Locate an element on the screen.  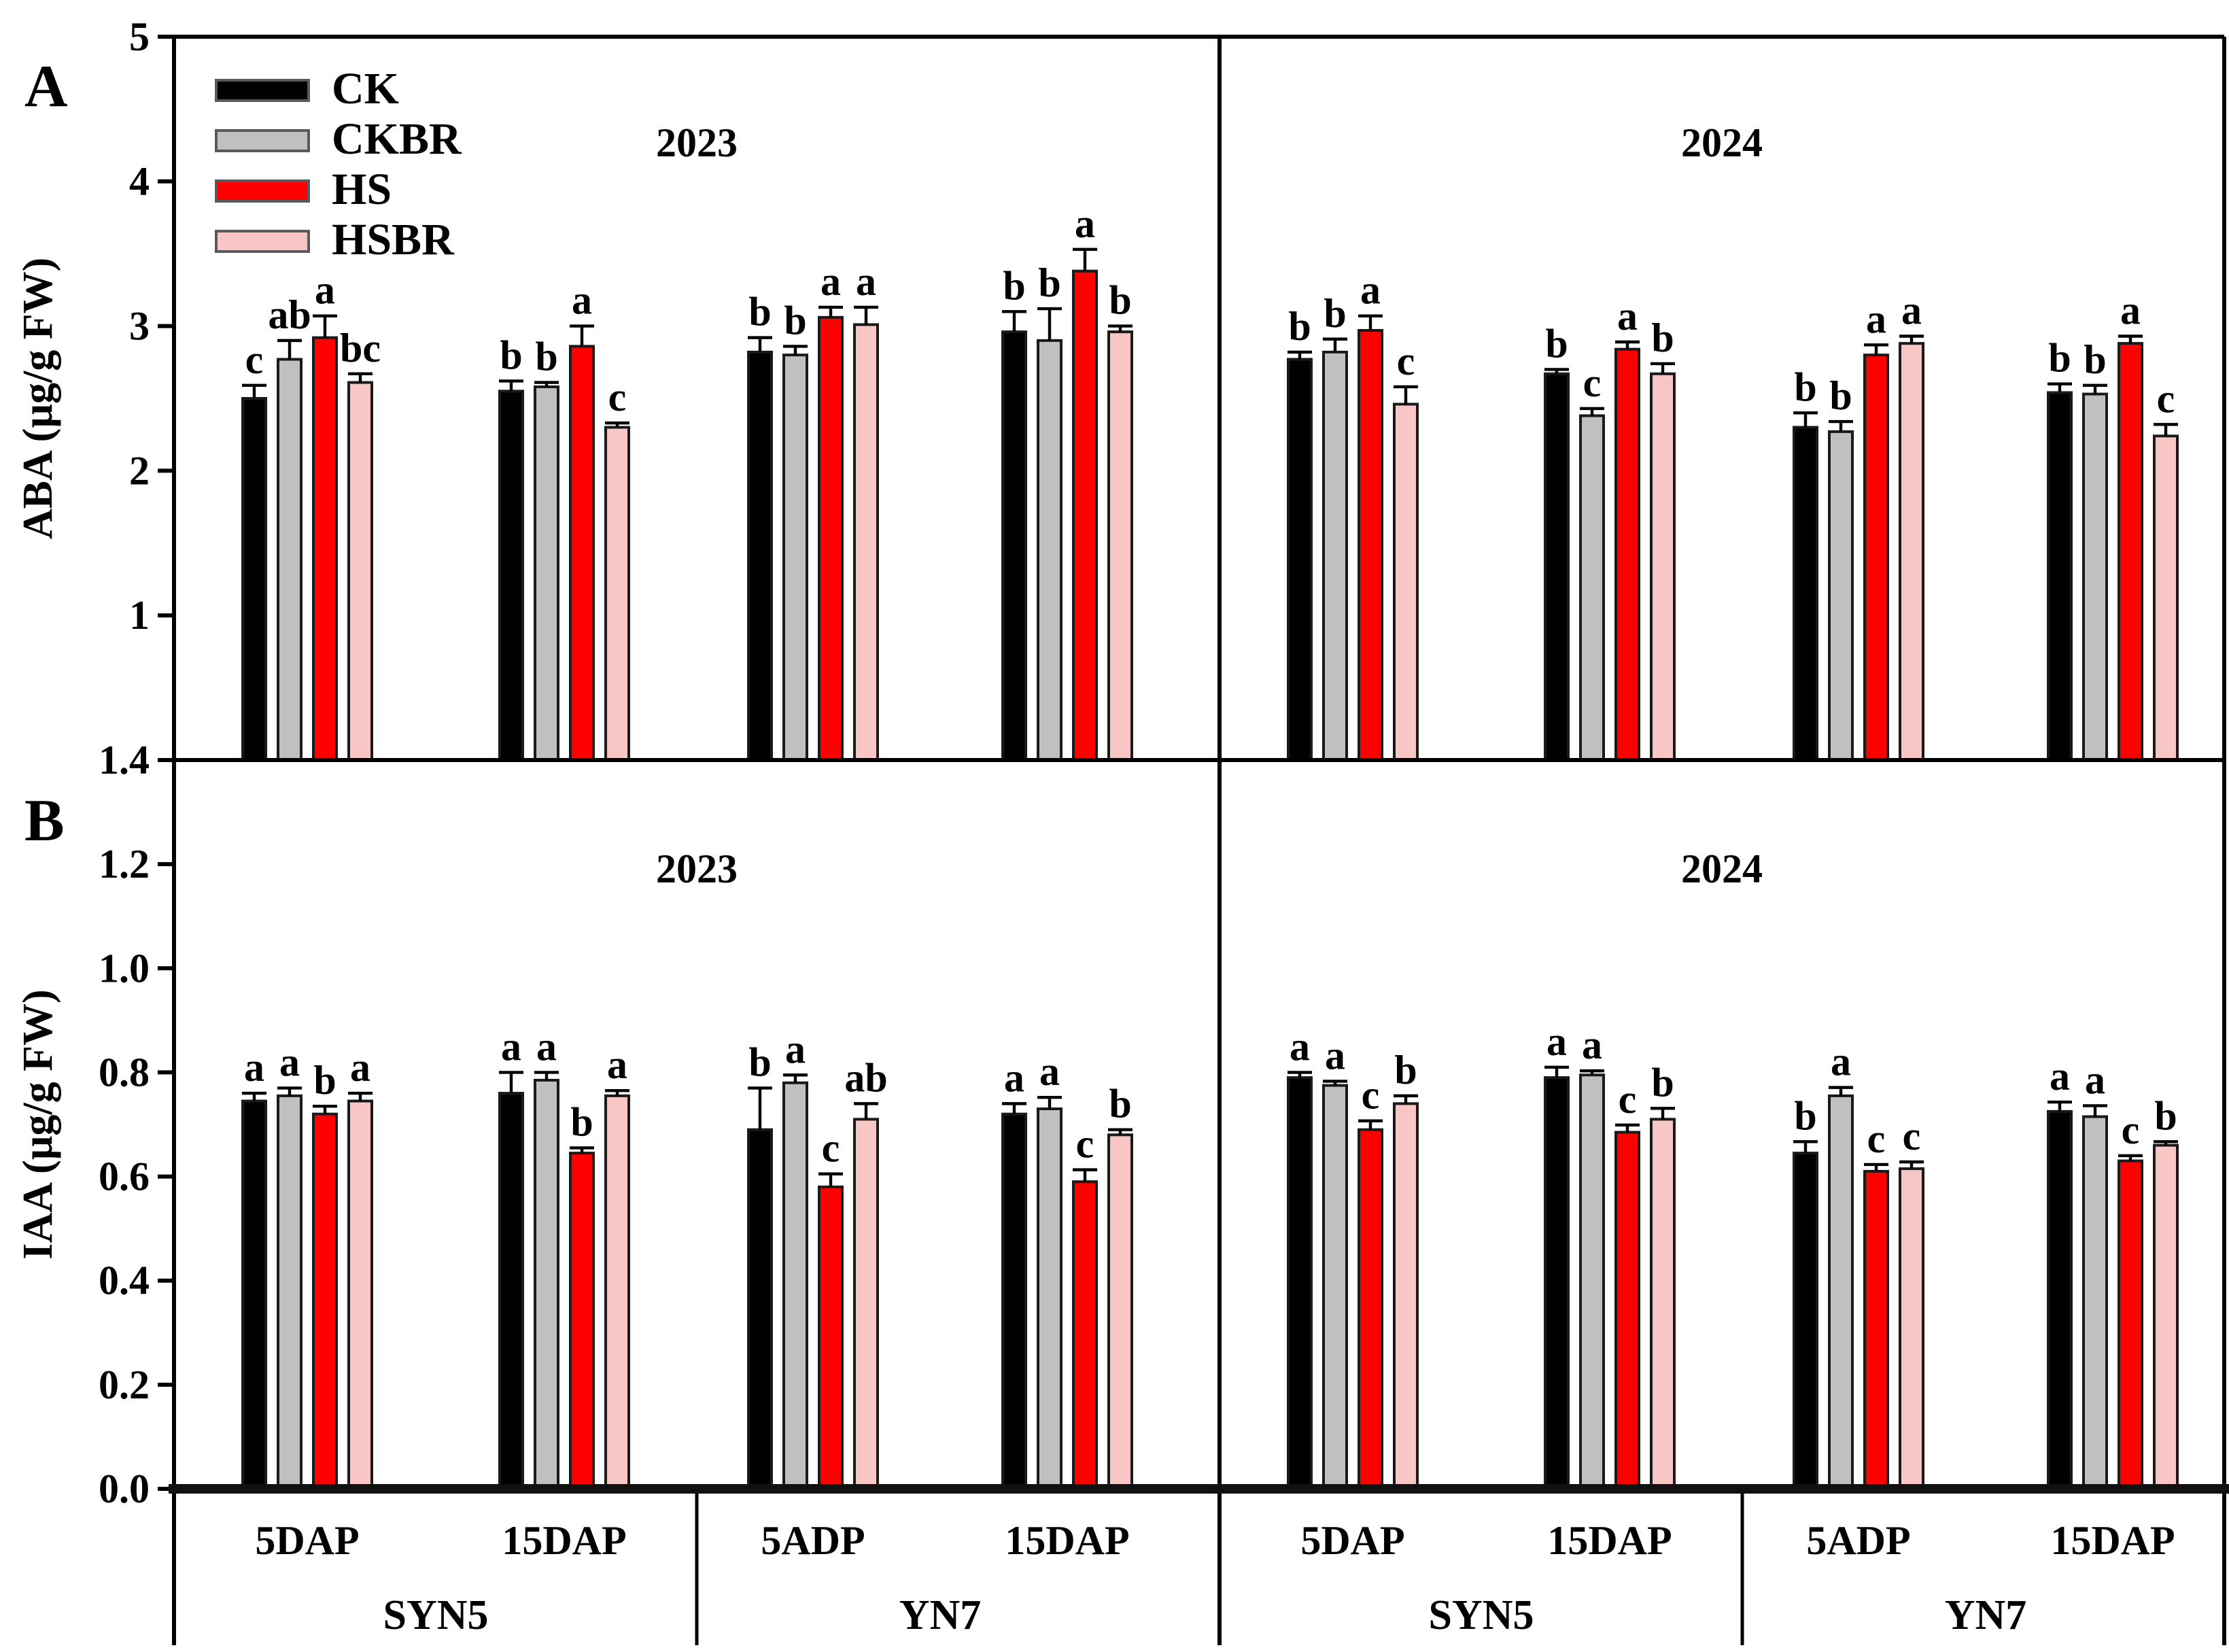
bar-ck-b6 is located at coordinates (1557, 1283).